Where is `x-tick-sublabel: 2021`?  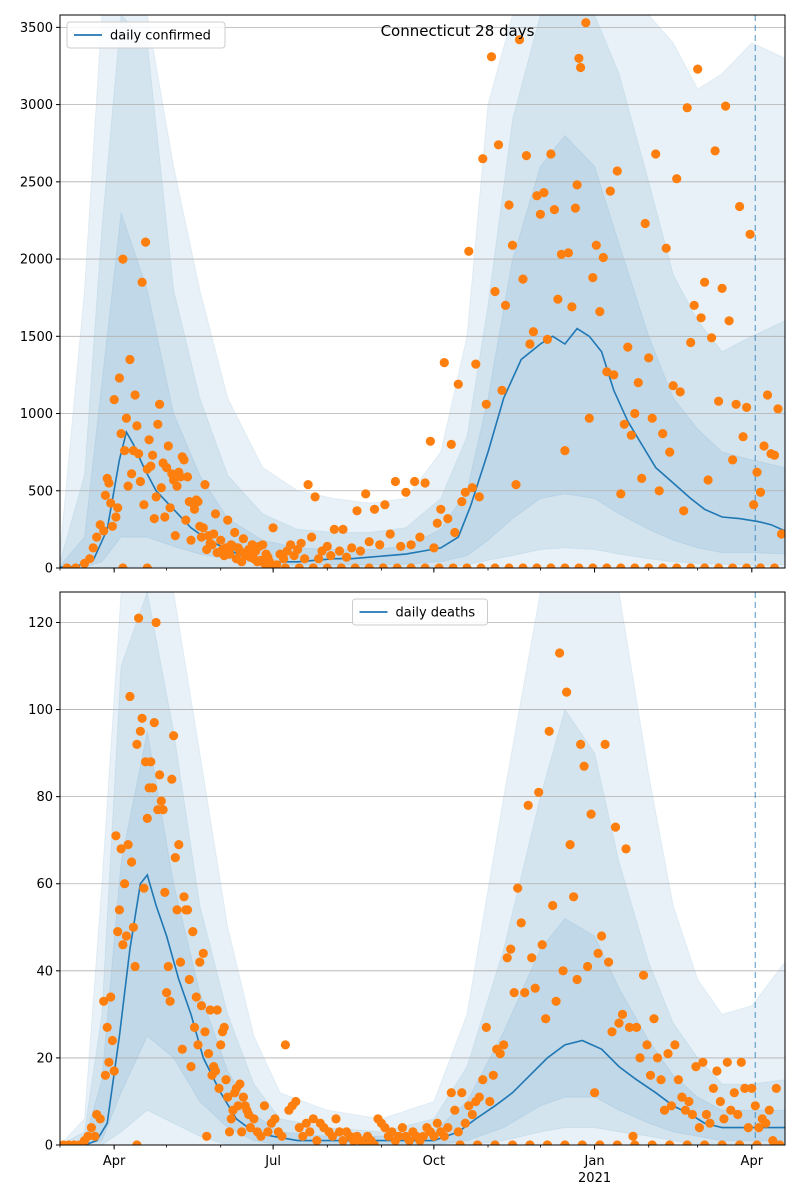 x-tick-sublabel: 2021 is located at coordinates (594, 1178).